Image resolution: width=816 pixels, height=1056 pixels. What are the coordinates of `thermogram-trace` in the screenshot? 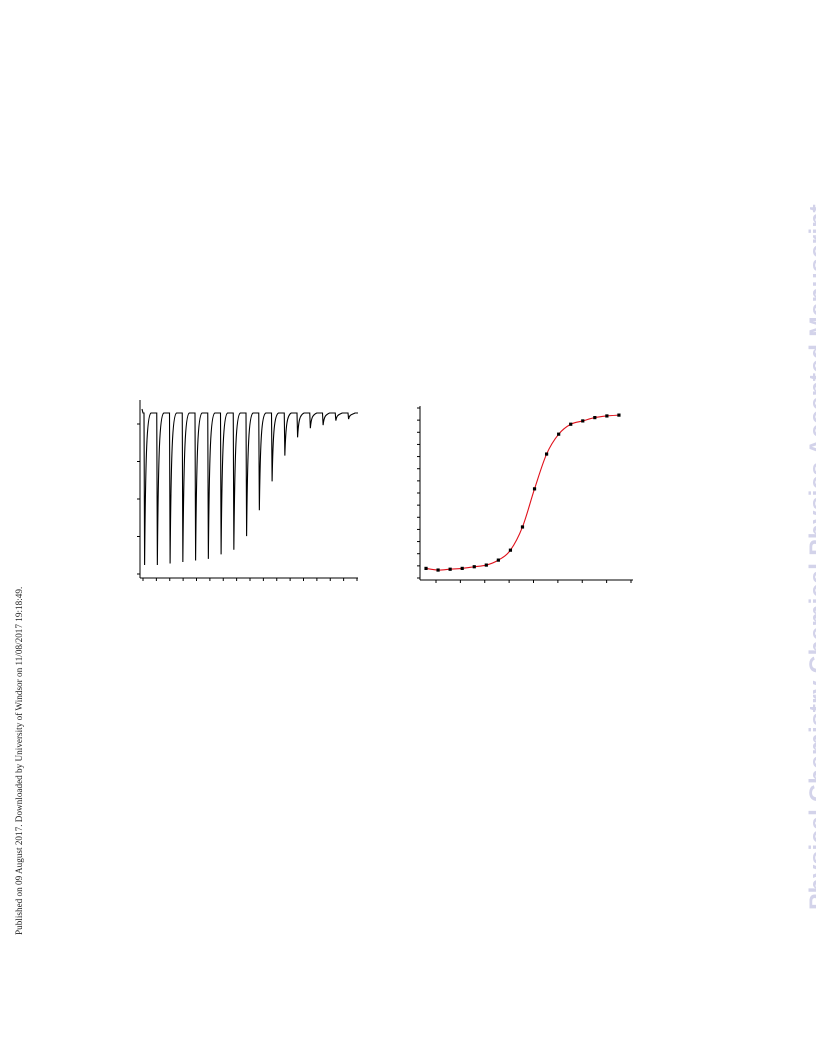 It's located at (249, 487).